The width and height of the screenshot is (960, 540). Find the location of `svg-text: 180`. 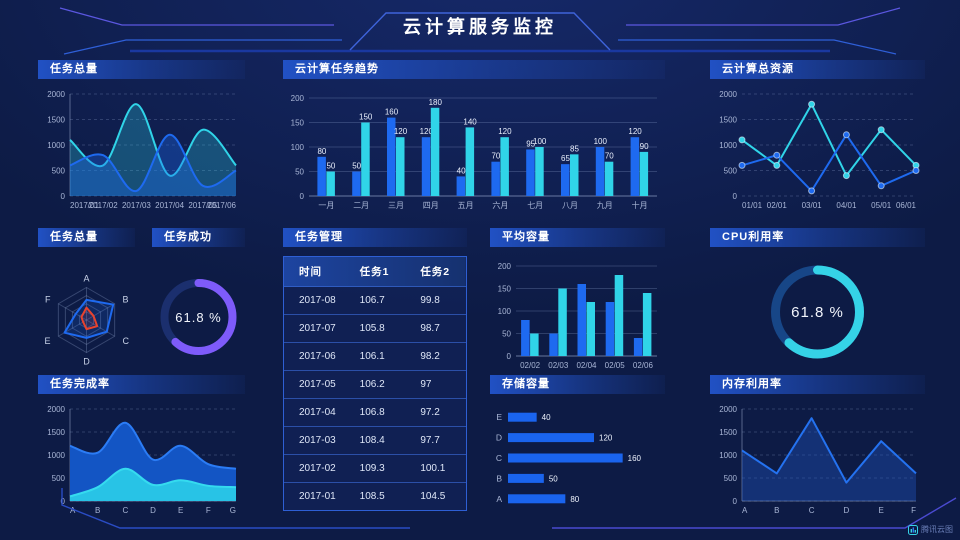

svg-text: 180 is located at coordinates (436, 102).